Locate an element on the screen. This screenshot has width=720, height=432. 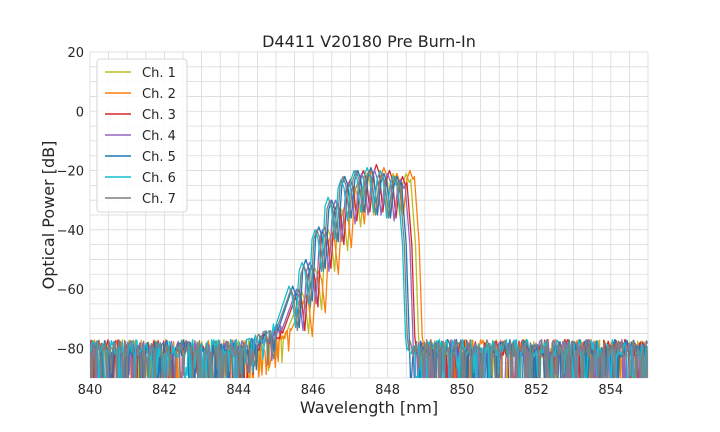
y-tick-label: −20 is located at coordinates (70, 172).